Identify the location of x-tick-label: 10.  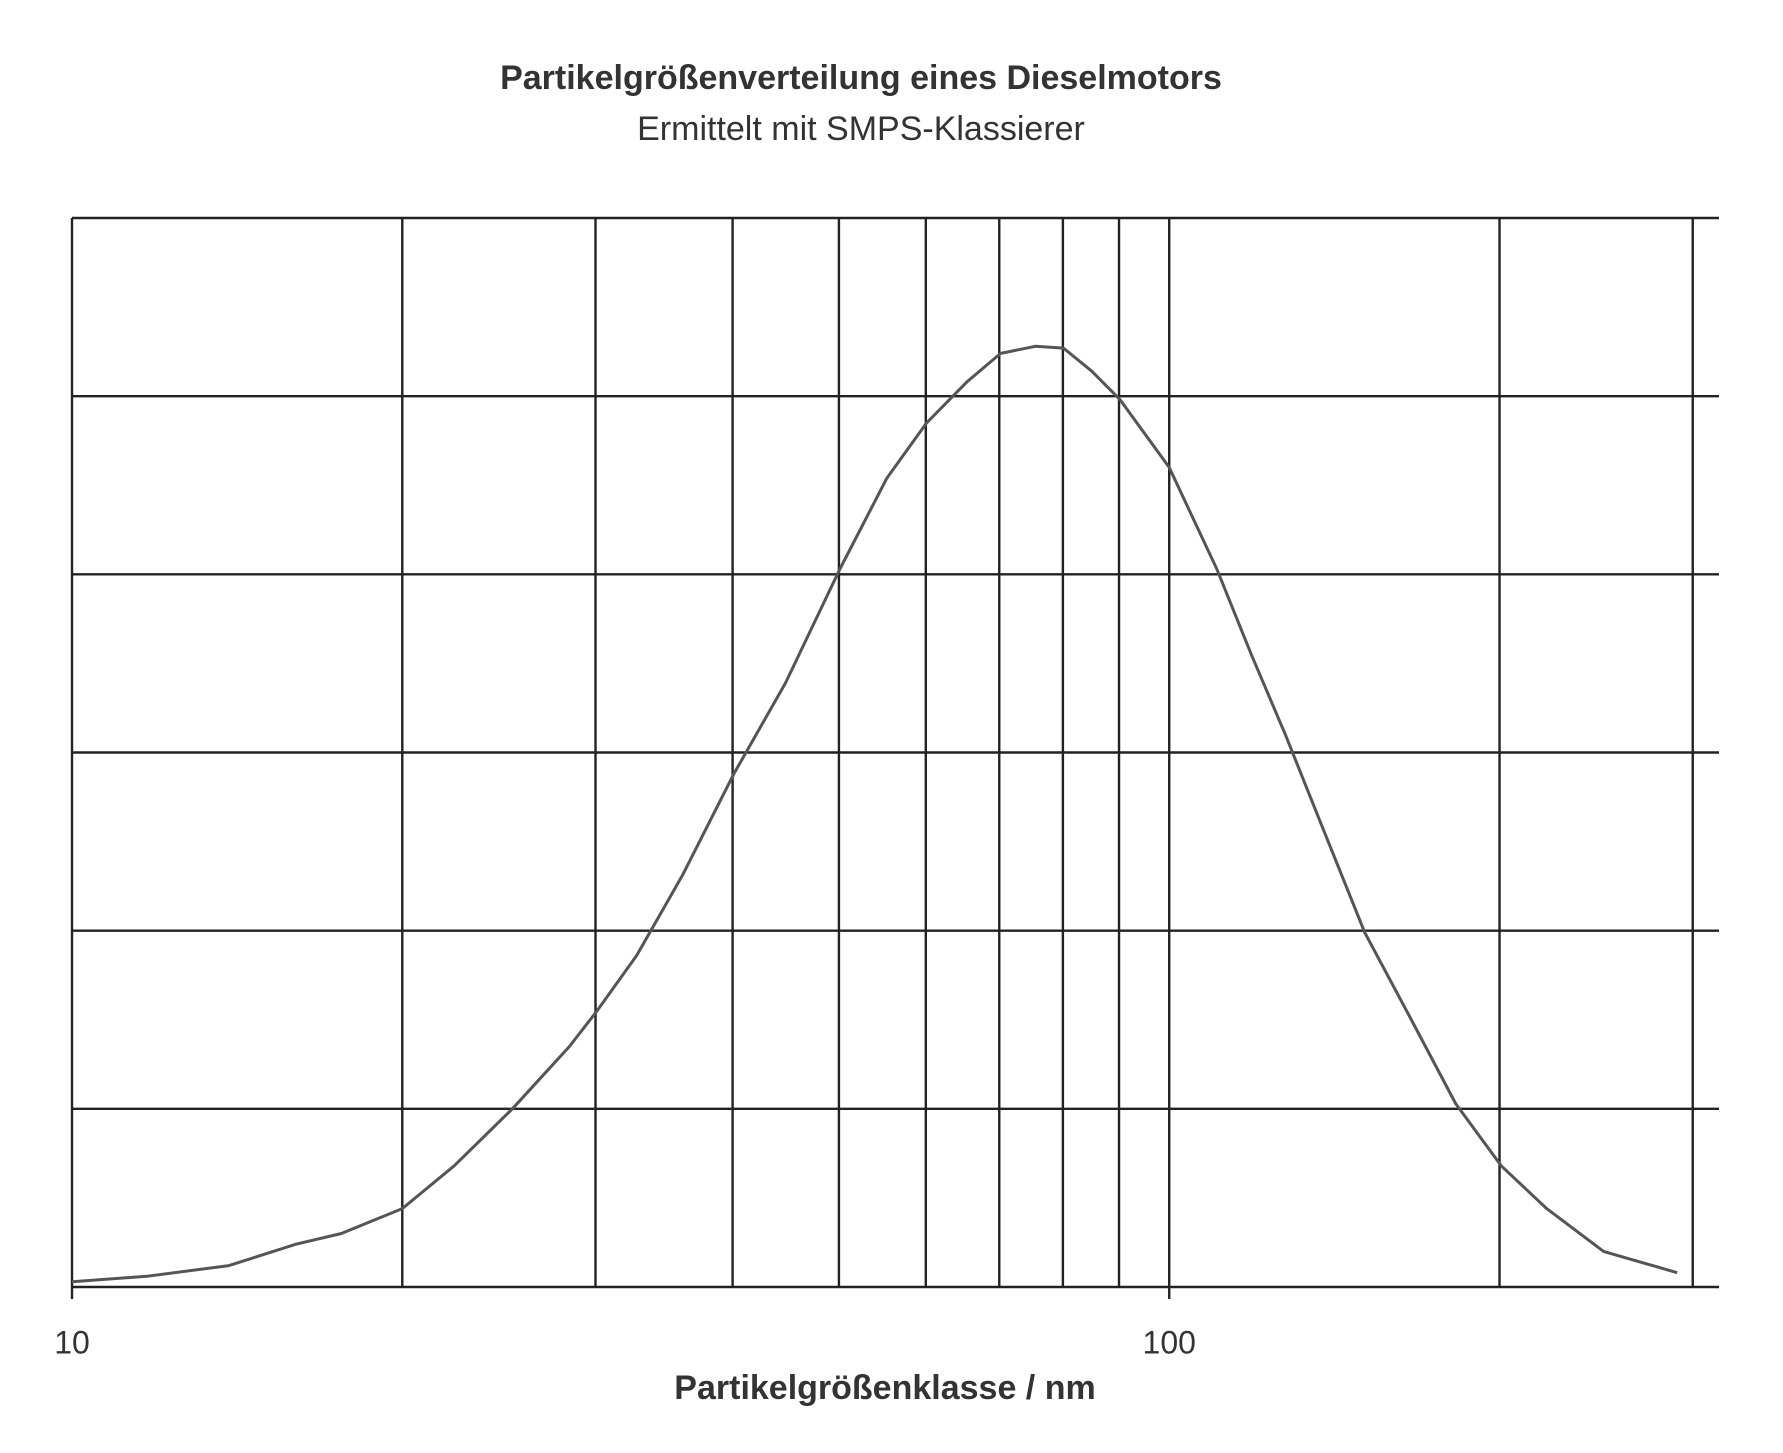
(72, 1342).